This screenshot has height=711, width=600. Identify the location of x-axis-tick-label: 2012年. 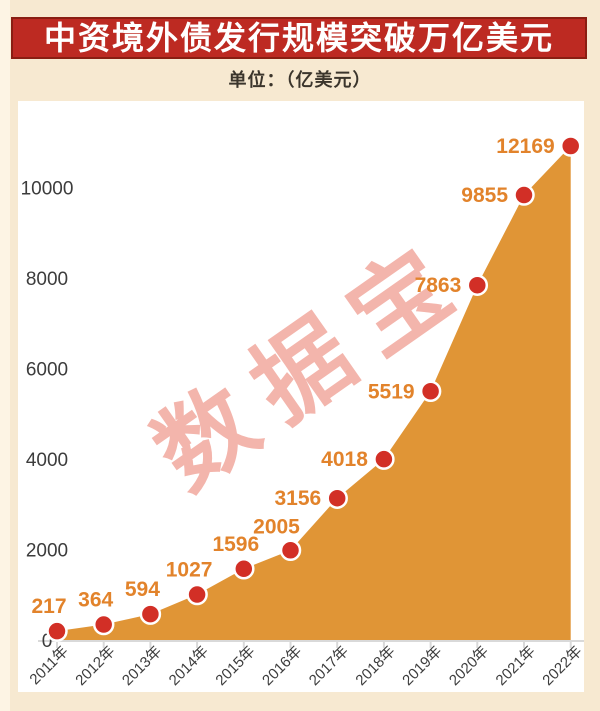
(95, 666).